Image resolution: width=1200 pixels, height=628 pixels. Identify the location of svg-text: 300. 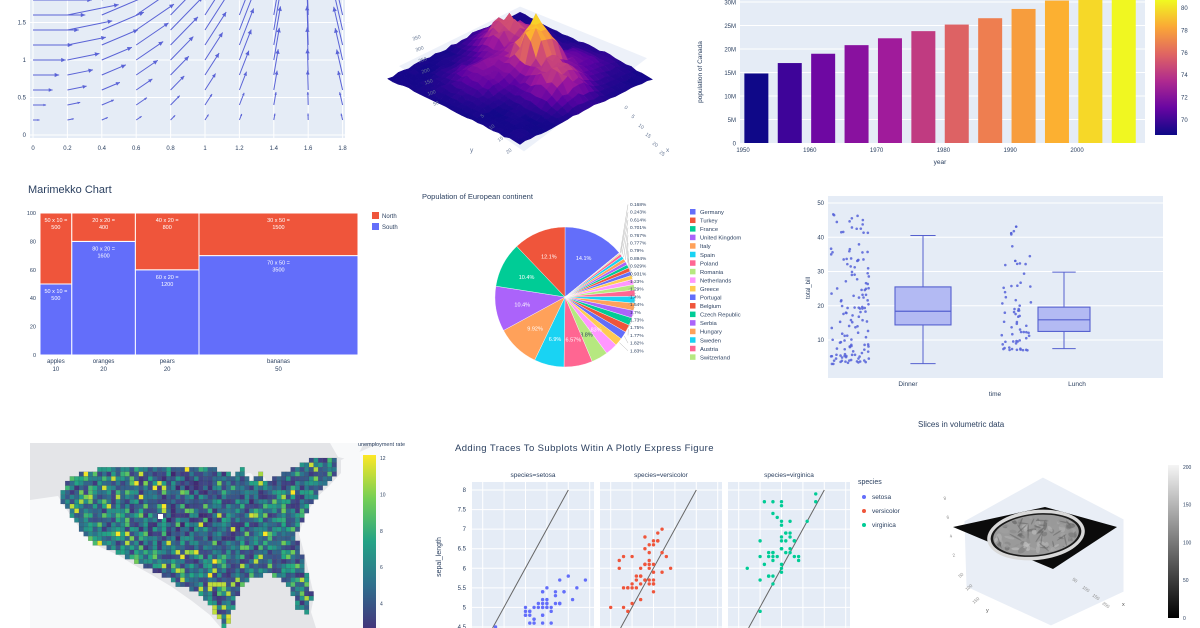
(420, 49).